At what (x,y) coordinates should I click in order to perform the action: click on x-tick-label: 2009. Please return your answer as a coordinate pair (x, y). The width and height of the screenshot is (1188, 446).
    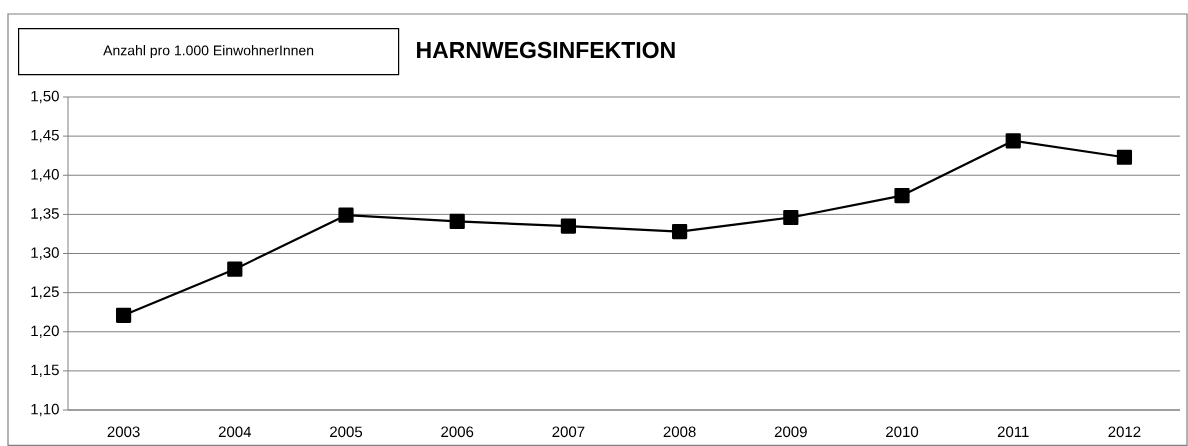
    Looking at the image, I should click on (790, 432).